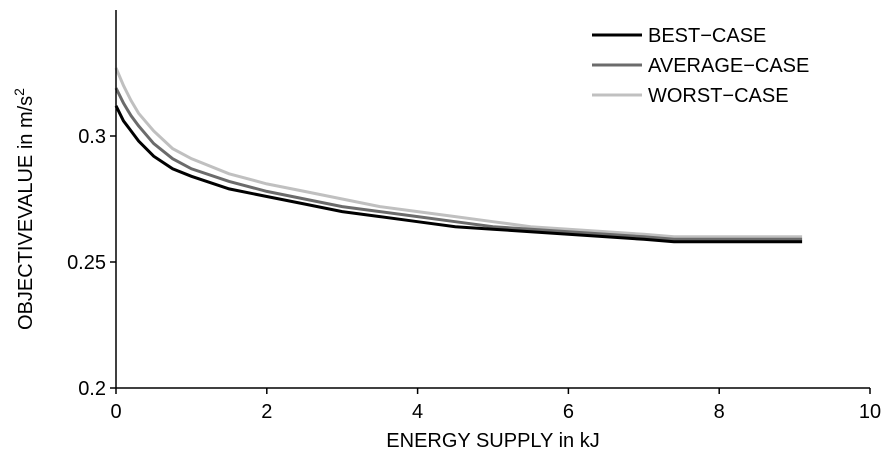 The image size is (888, 454). I want to click on x-tick-label: 0, so click(115, 412).